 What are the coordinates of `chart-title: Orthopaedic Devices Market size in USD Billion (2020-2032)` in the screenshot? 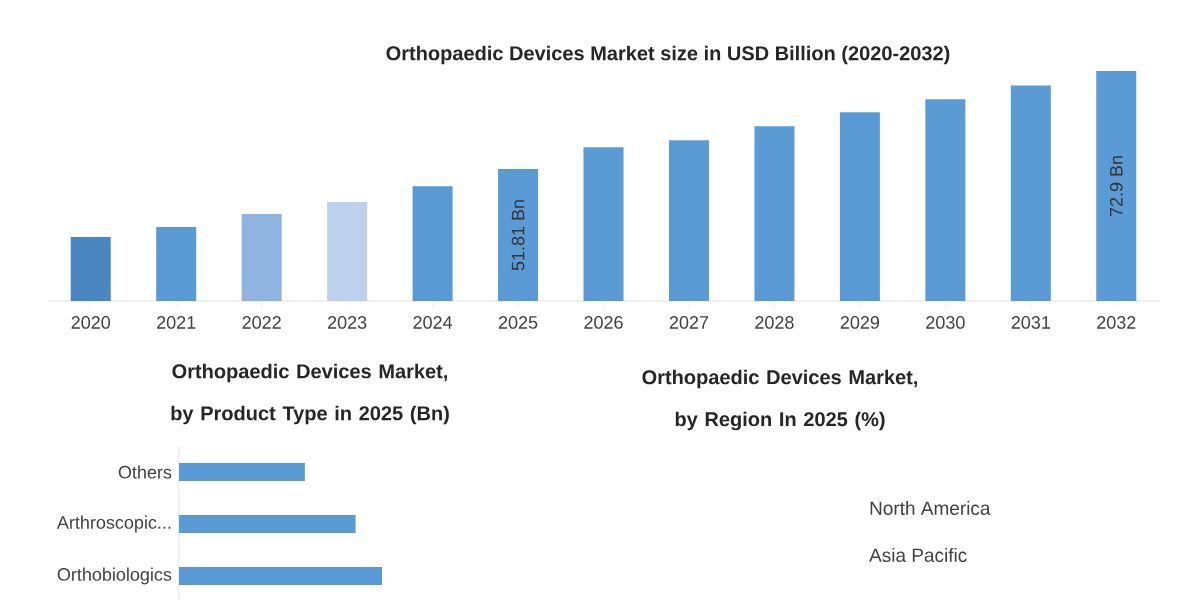 It's located at (668, 55).